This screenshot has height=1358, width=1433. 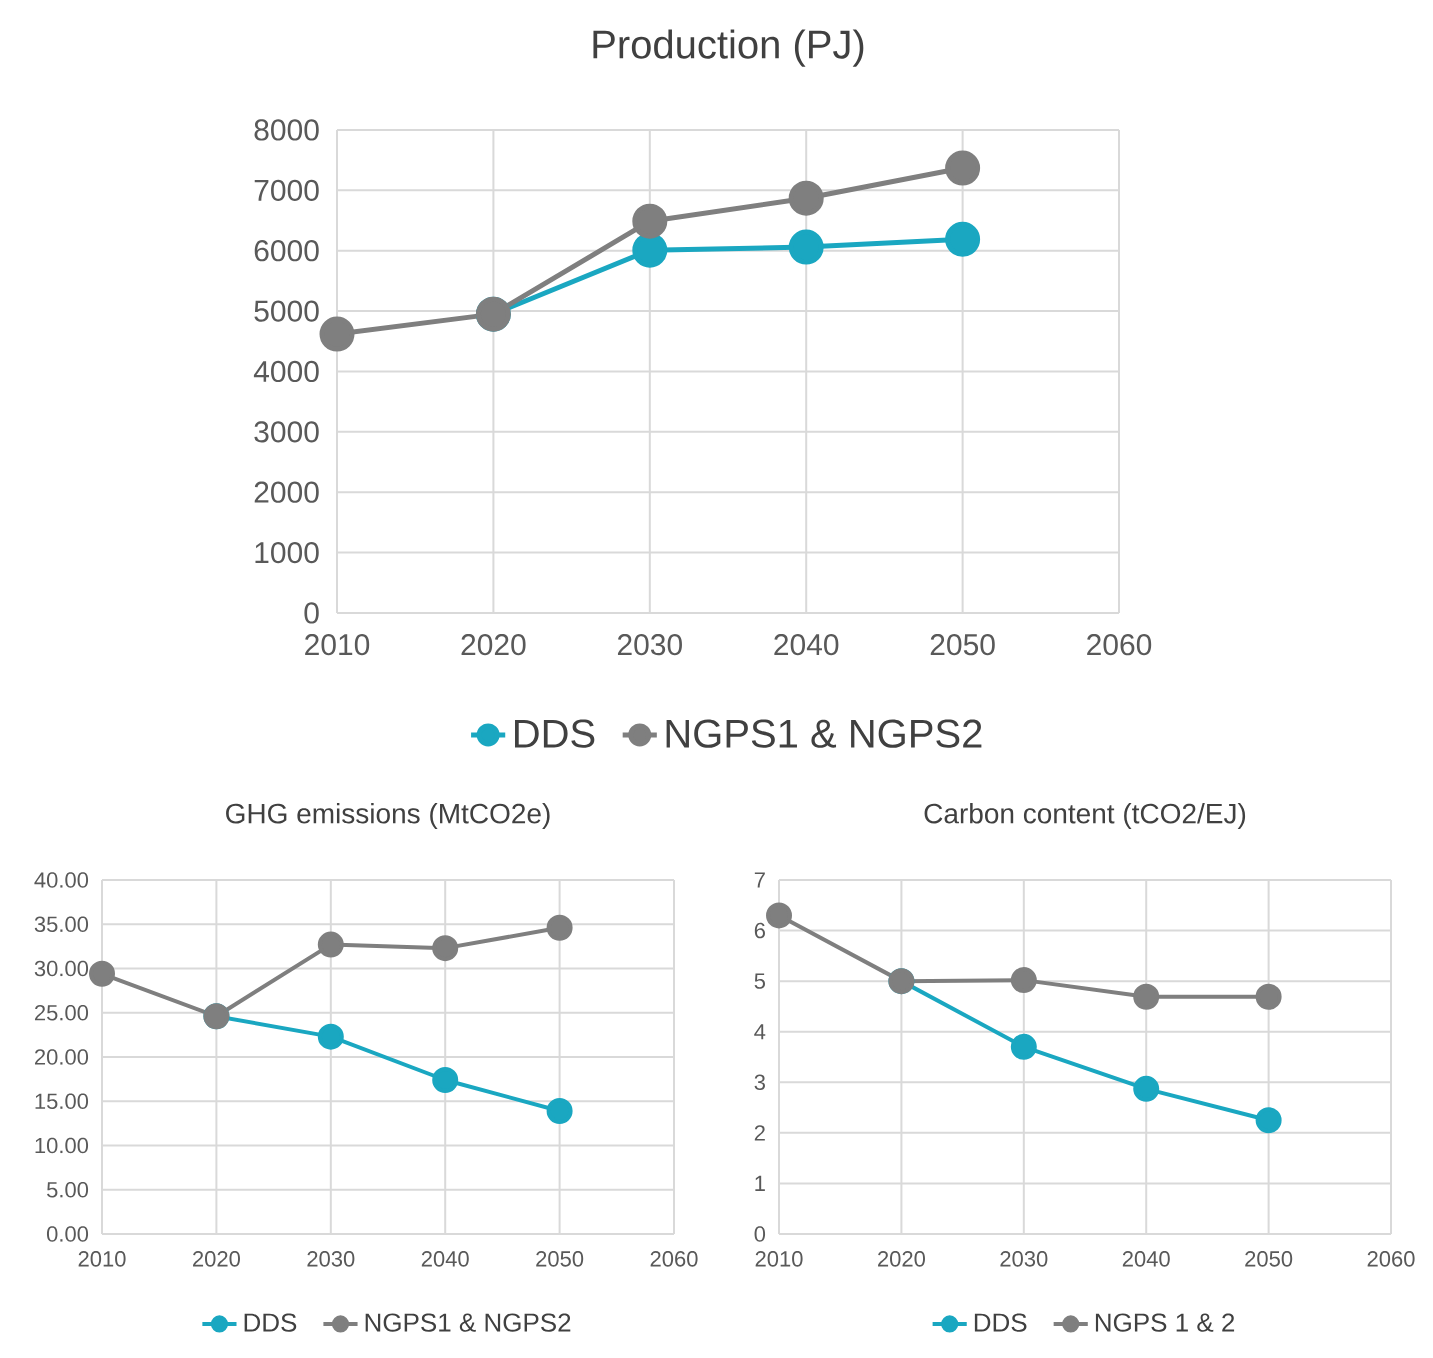 I want to click on y-tick-label: 1, so click(x=760, y=1183).